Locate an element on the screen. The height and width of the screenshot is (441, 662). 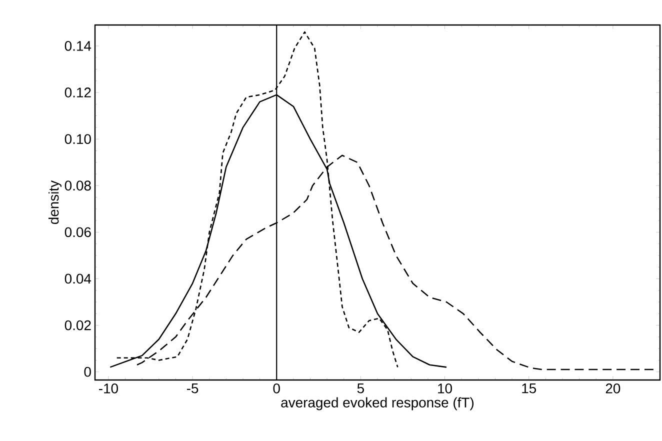
x-tick-label: 15 is located at coordinates (529, 389).